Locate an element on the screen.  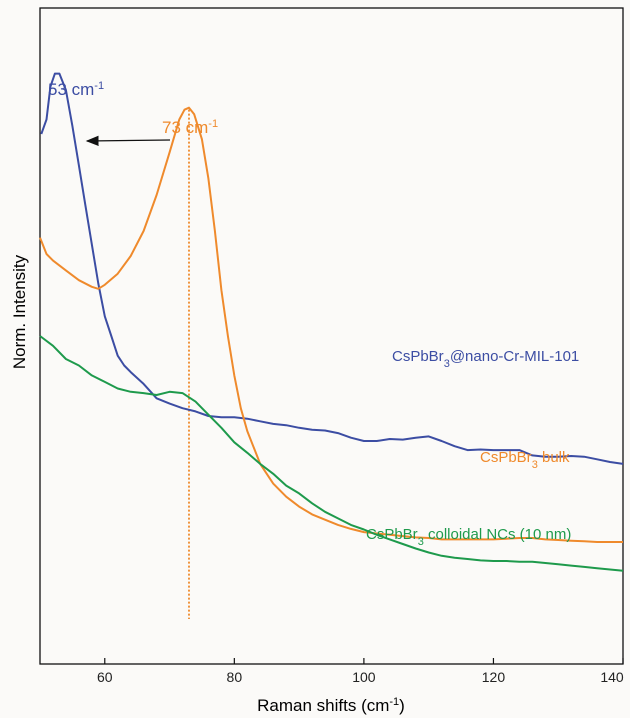
x-axis-title: Raman shifts (cm-1) is located at coordinates (331, 705).